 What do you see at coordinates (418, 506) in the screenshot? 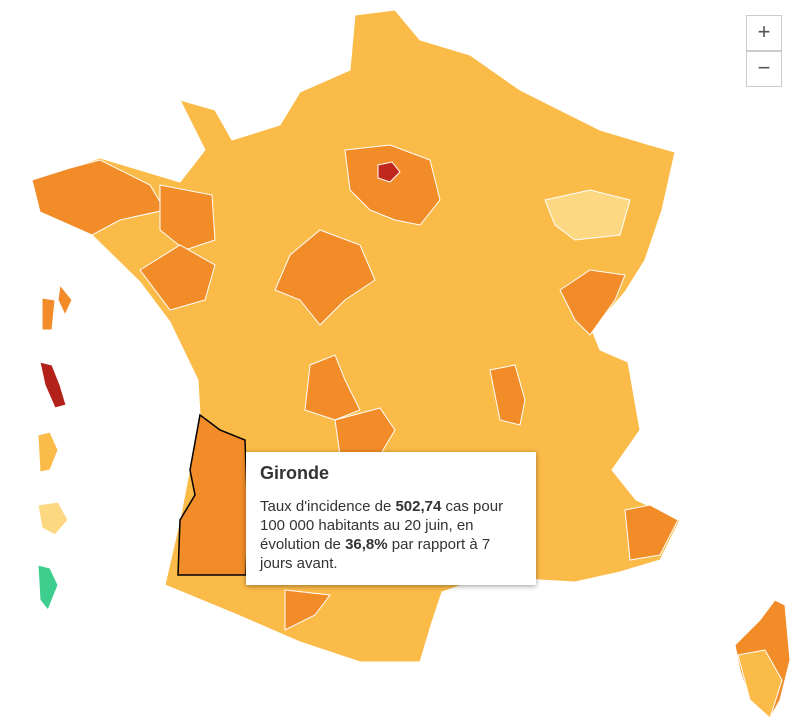
I see `value: 502,74` at bounding box center [418, 506].